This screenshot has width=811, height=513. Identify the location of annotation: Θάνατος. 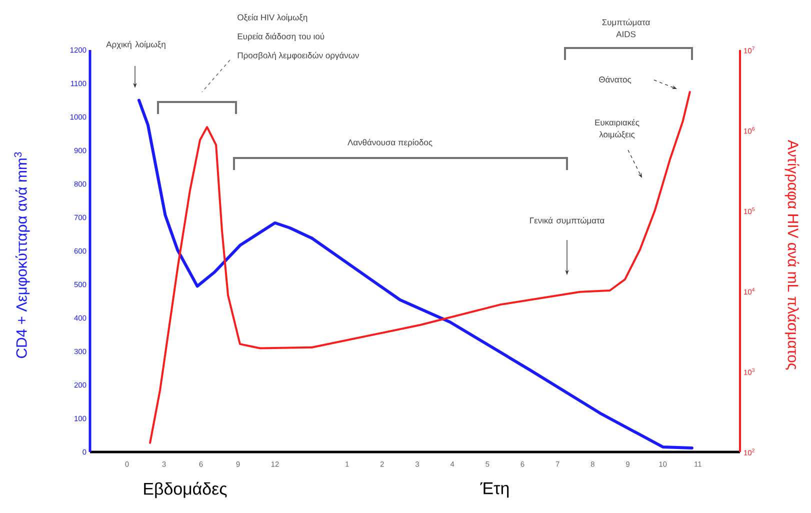
(615, 80).